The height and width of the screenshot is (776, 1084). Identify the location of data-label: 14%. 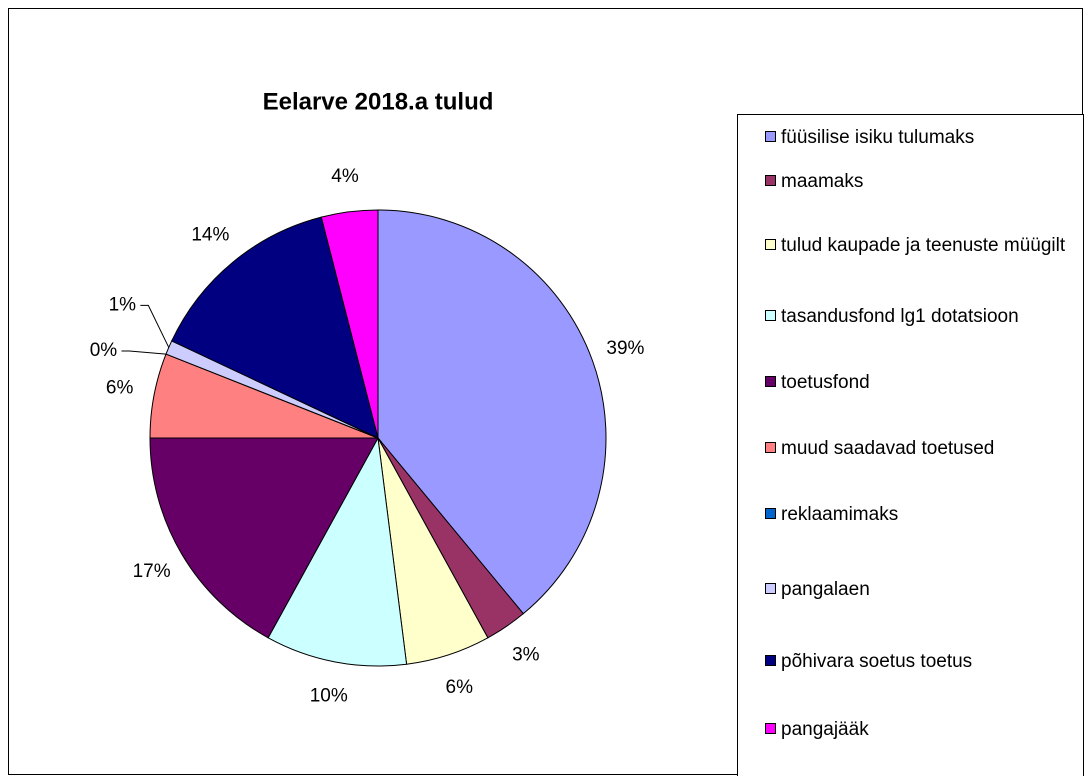
(210, 234).